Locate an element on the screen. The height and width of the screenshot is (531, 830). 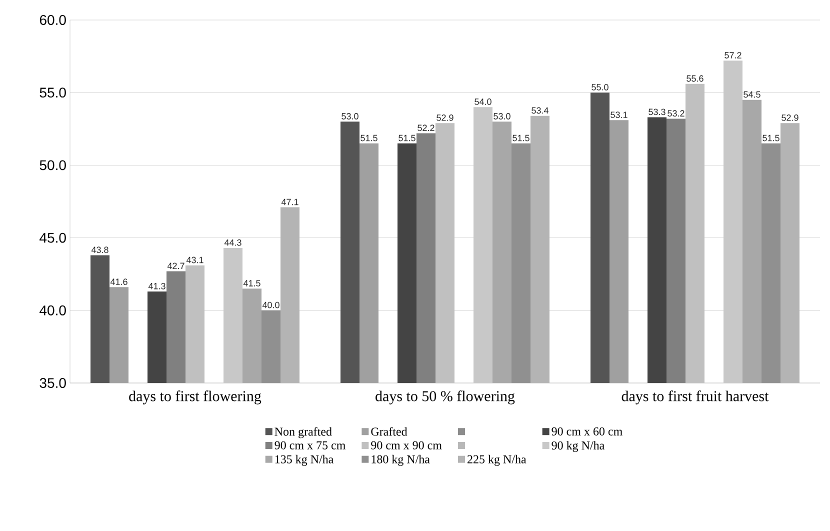
data-label: 55.6 is located at coordinates (695, 78).